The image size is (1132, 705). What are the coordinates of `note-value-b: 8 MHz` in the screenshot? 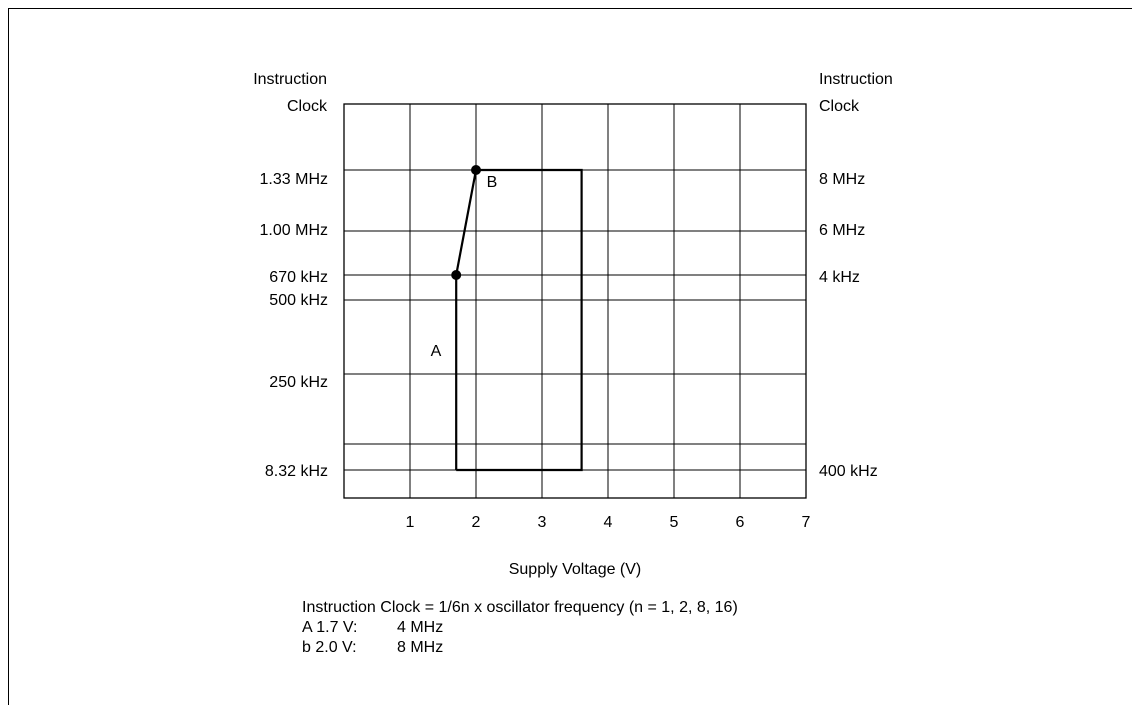 It's located at (420, 647).